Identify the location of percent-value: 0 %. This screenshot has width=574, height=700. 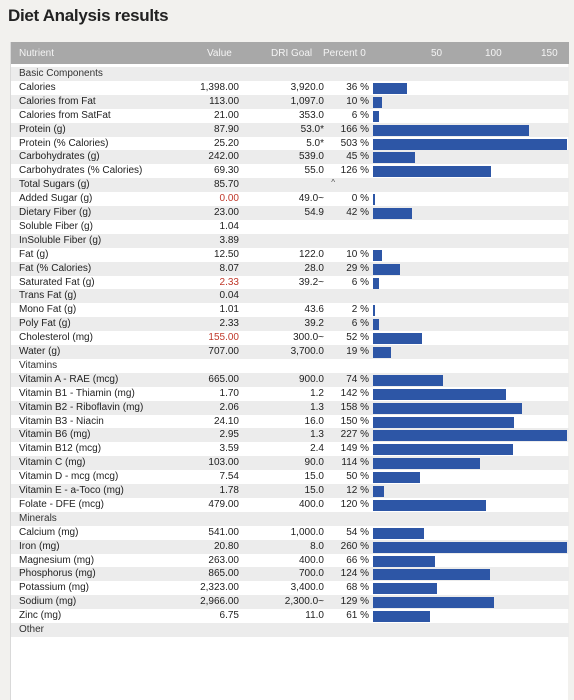
(360, 199).